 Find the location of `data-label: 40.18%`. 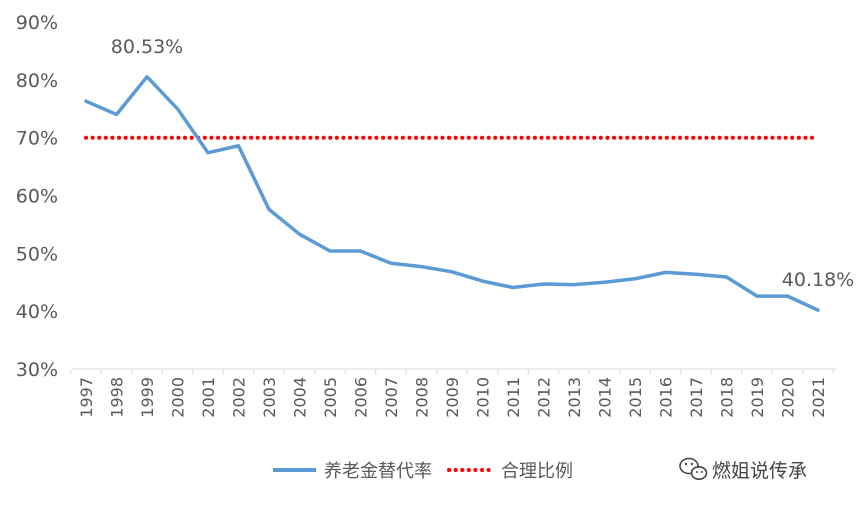

data-label: 40.18% is located at coordinates (818, 280).